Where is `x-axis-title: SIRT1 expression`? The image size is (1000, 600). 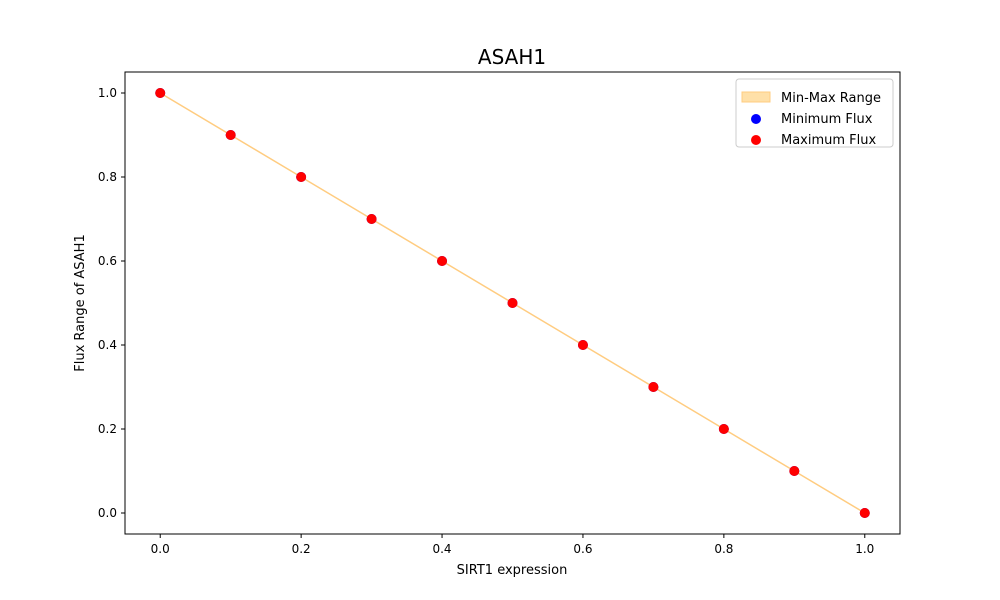 x-axis-title: SIRT1 expression is located at coordinates (512, 570).